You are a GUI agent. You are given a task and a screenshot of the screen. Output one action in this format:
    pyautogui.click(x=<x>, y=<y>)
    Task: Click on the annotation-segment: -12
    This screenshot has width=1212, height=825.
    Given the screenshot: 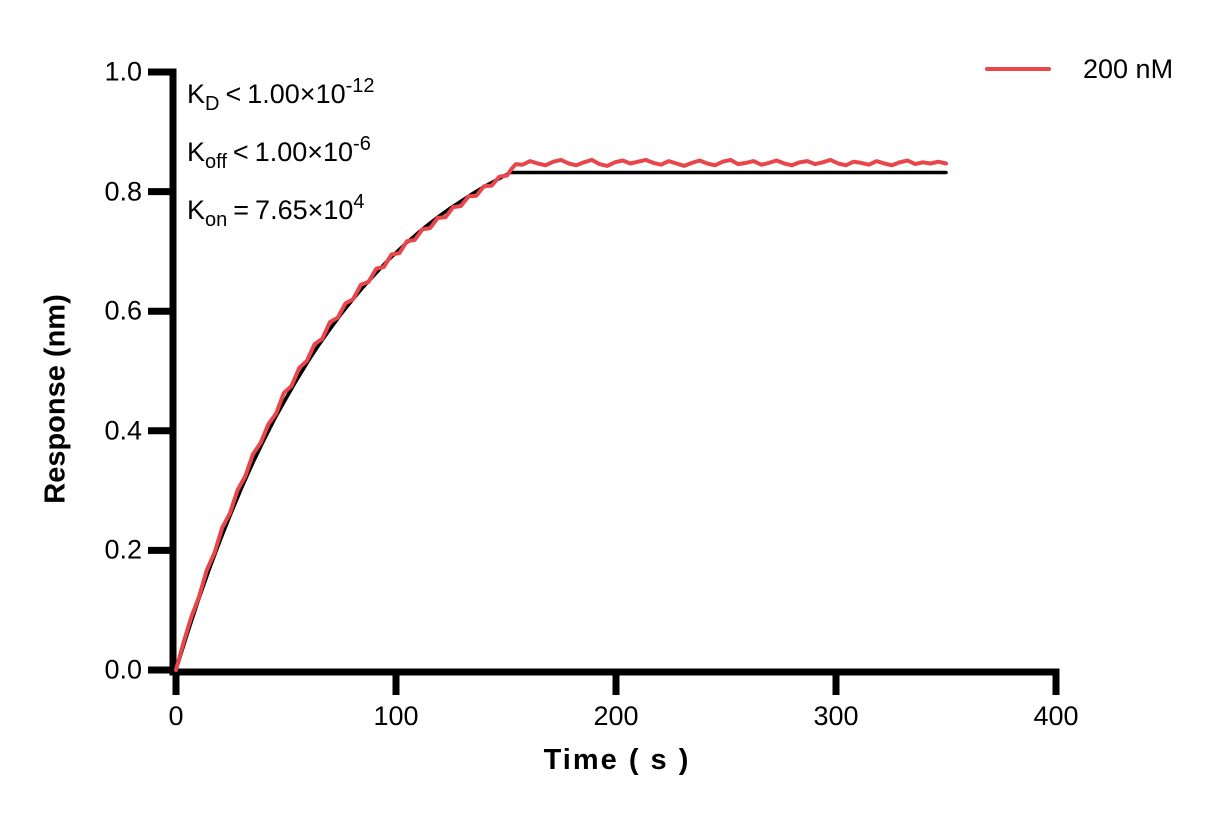 What is the action you would take?
    pyautogui.click(x=360, y=86)
    